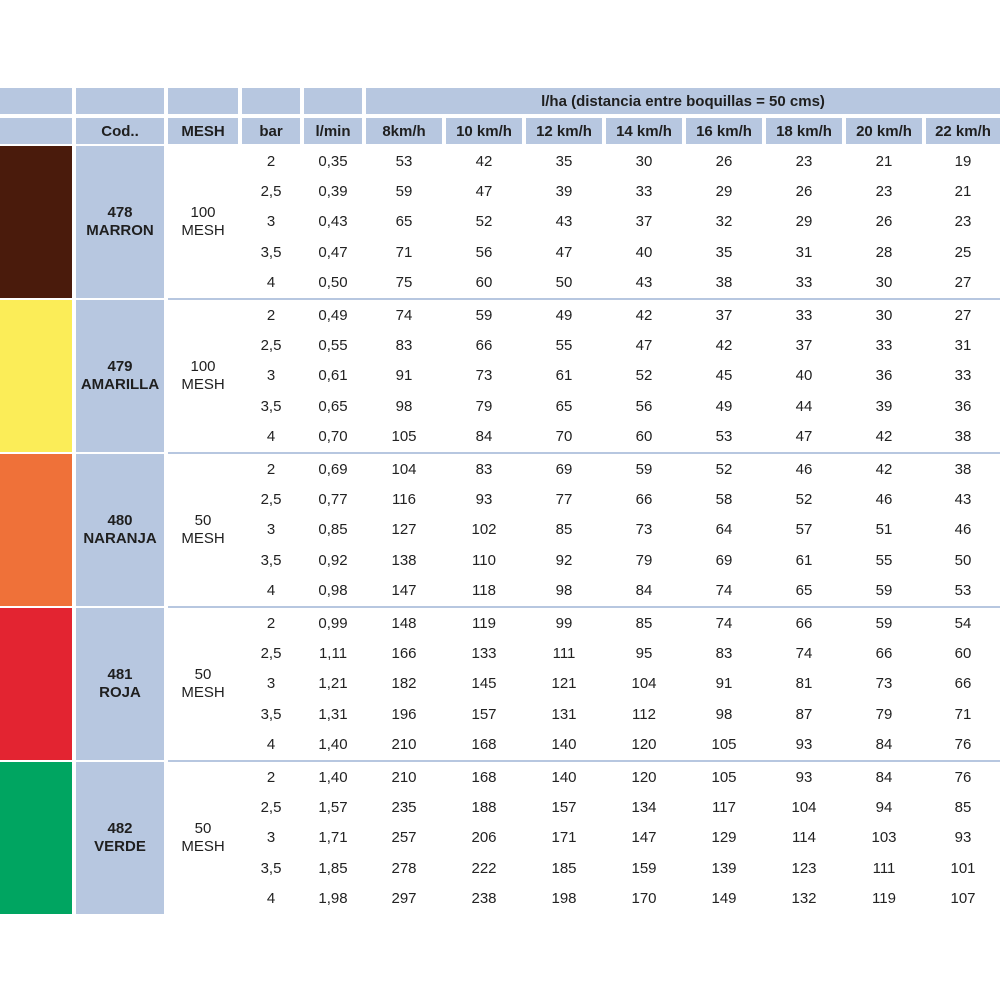  What do you see at coordinates (804, 530) in the screenshot?
I see `table-cell: 57` at bounding box center [804, 530].